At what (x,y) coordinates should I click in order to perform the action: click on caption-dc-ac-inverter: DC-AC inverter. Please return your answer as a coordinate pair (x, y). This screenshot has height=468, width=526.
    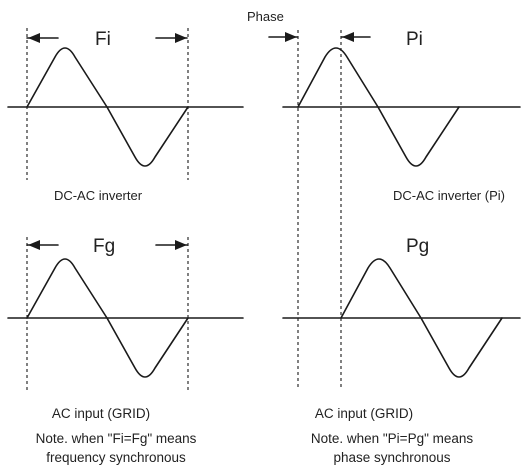
    Looking at the image, I should click on (98, 195).